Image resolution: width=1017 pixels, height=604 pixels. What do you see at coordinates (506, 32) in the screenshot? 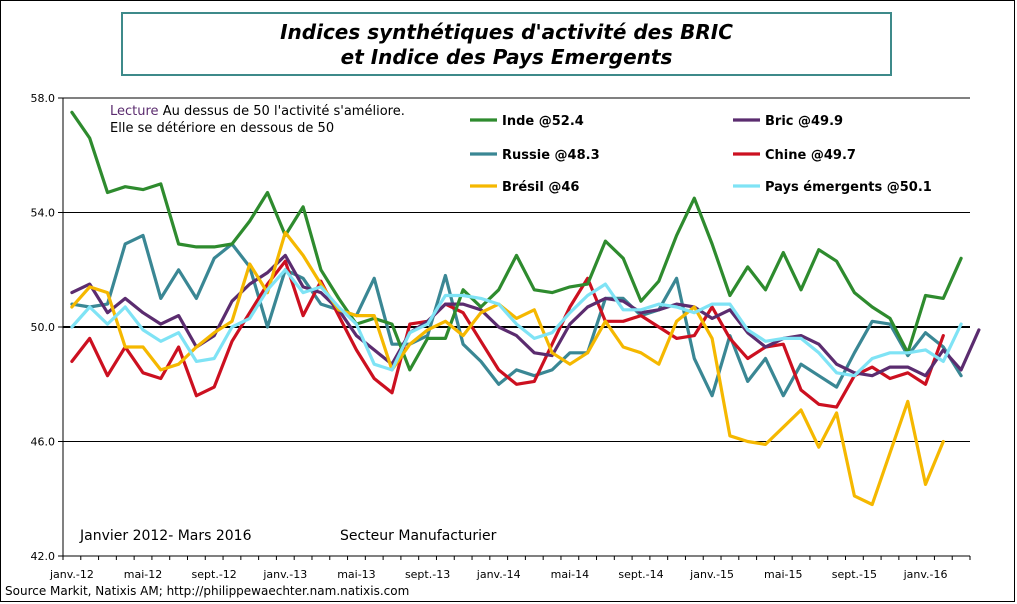
I see `chart-title-line-1: Indices synthétiques d'activité des BRIC` at bounding box center [506, 32].